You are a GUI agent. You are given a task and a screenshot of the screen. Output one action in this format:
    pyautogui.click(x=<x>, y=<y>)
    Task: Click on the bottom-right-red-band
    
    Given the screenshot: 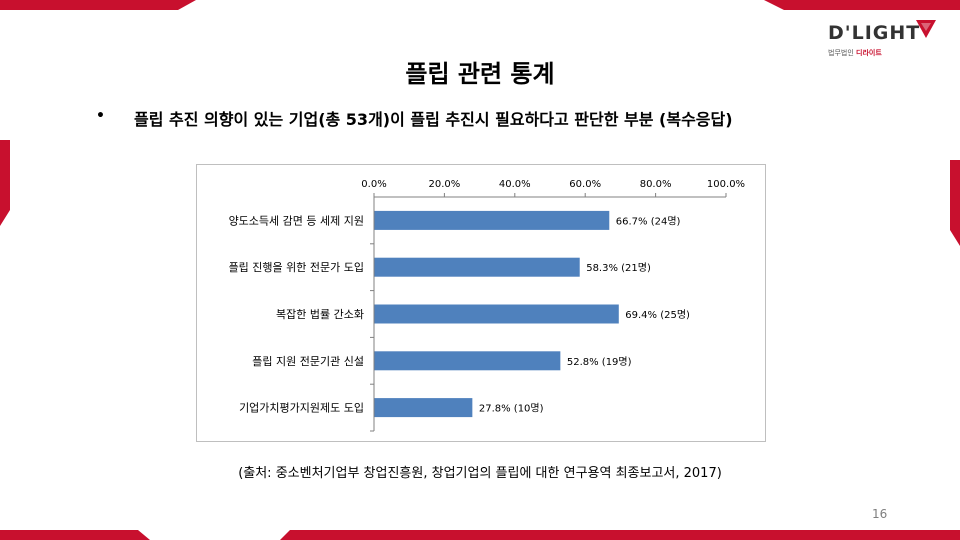 What is the action you would take?
    pyautogui.click(x=620, y=535)
    